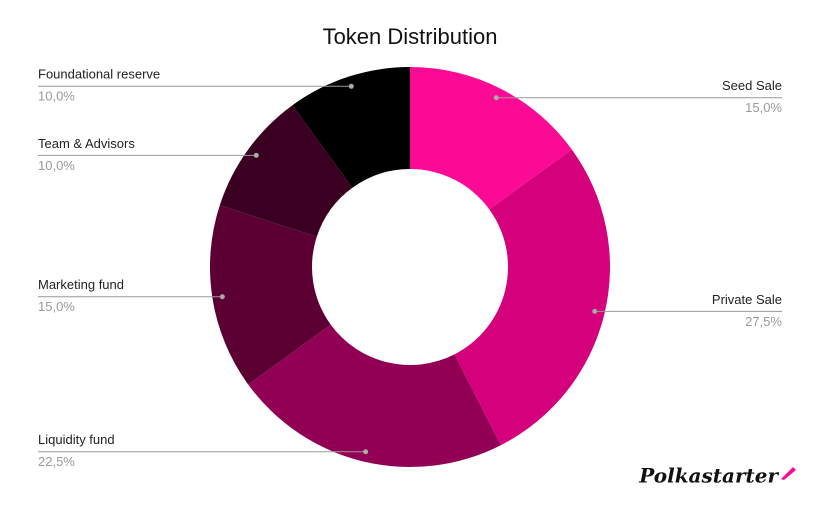 Image resolution: width=816 pixels, height=507 pixels. What do you see at coordinates (76, 439) in the screenshot?
I see `legend-label: Liquidity fund` at bounding box center [76, 439].